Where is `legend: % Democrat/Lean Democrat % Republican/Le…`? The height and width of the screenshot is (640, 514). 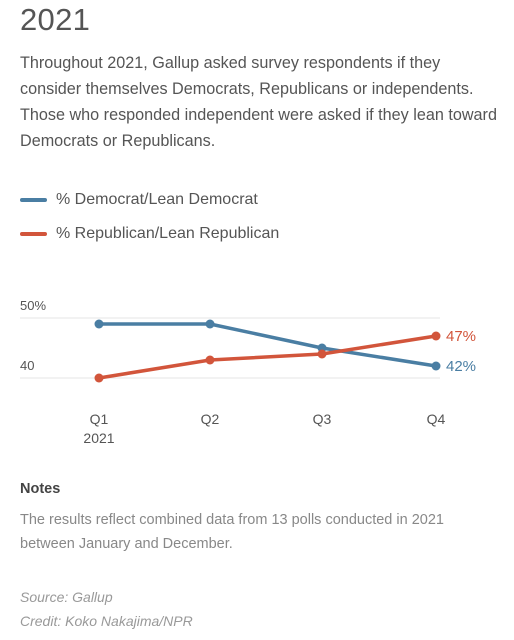 legend: % Democrat/Lean Democrat % Republican/Le… is located at coordinates (149, 217).